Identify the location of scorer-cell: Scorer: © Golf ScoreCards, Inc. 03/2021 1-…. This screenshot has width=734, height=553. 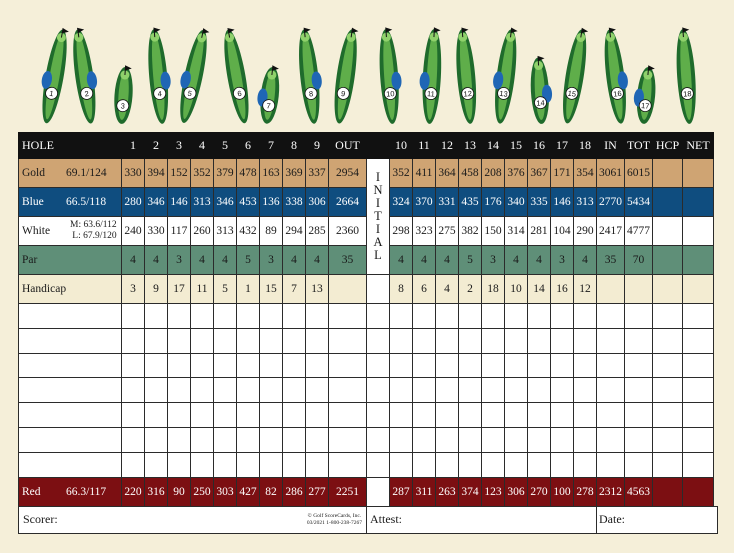
(192, 519).